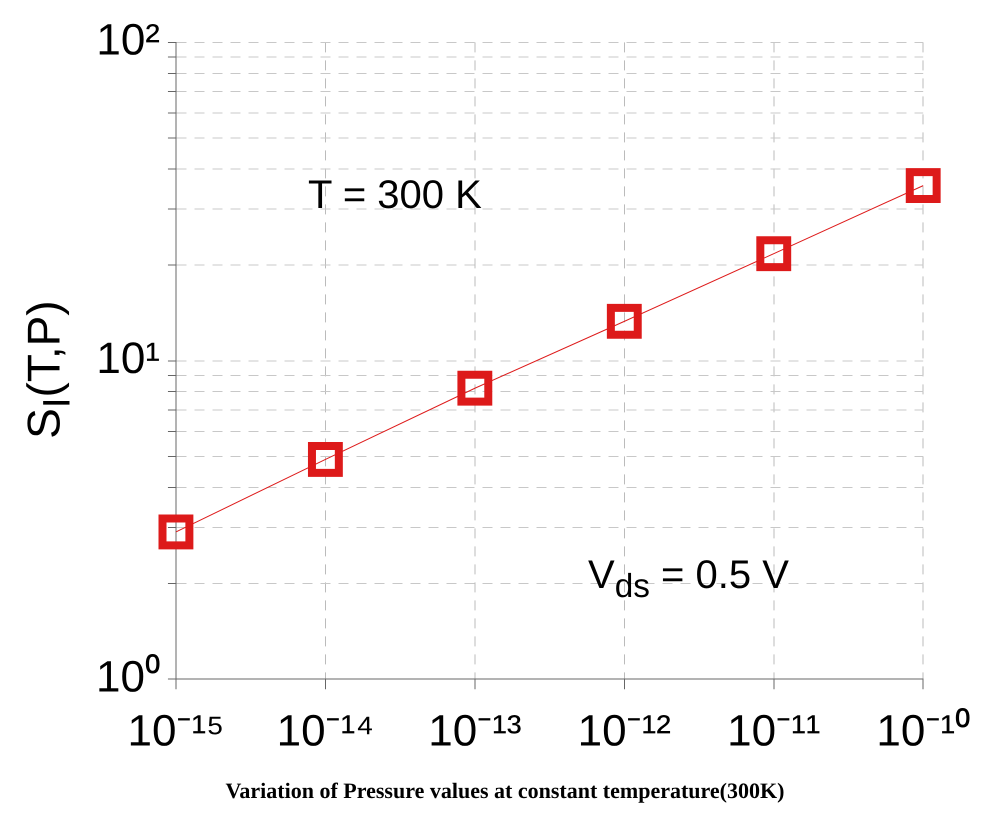 The image size is (994, 838). I want to click on x-tick-label: 10⁻¹⁵, so click(176, 731).